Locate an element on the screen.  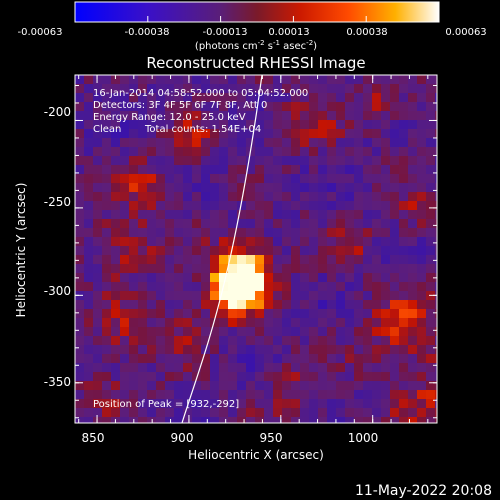
colorbar-tick-label: -0.00063 is located at coordinates (40, 32).